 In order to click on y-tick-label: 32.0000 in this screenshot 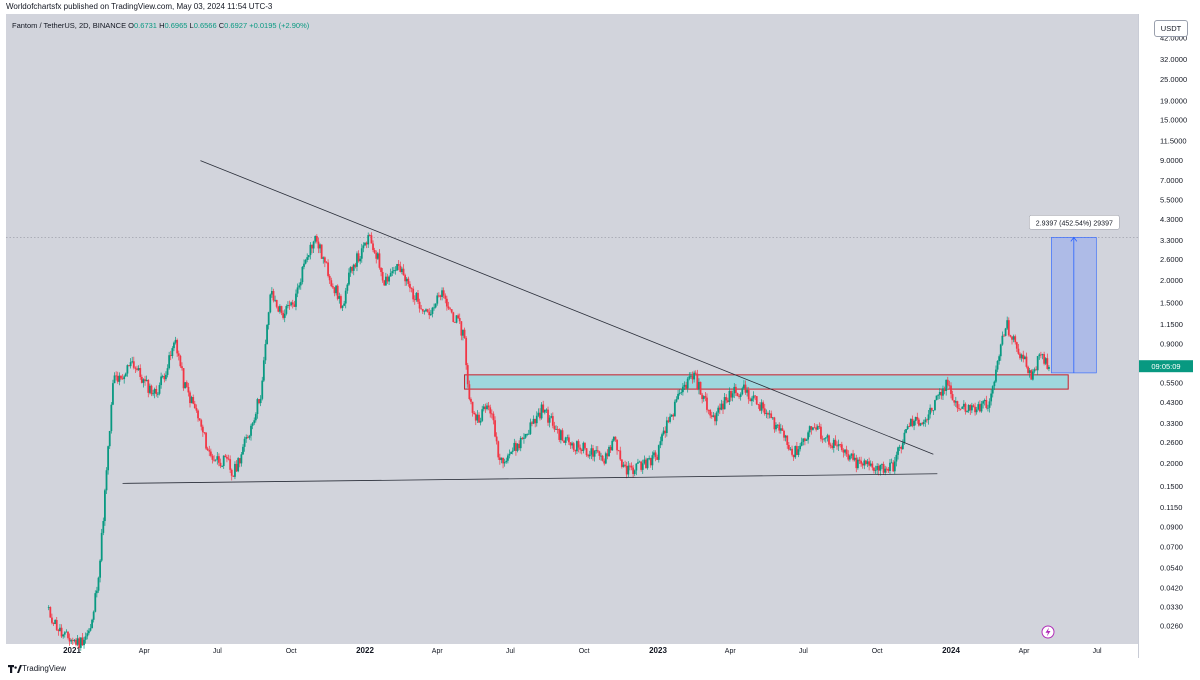, I will do `click(1173, 59)`.